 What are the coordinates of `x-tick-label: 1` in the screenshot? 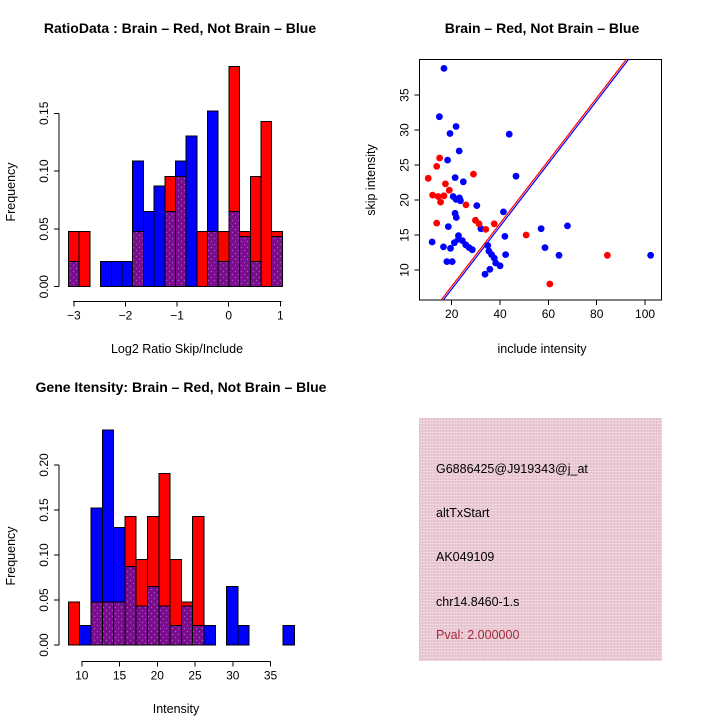 It's located at (280, 316).